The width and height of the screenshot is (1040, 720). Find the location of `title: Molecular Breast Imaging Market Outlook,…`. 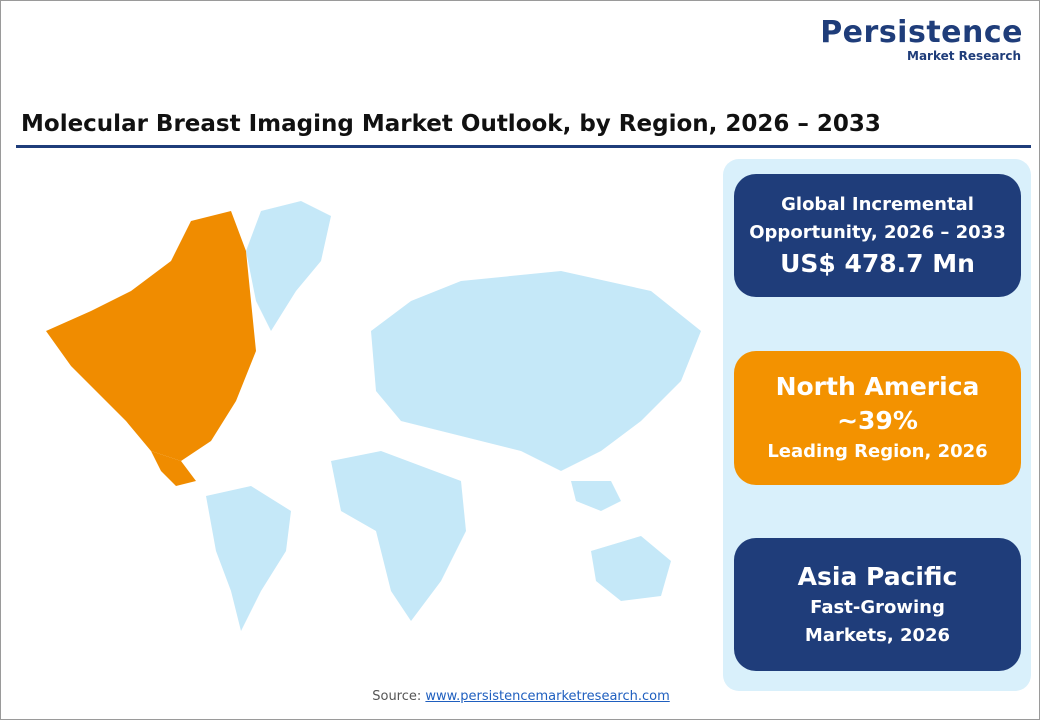

title: Molecular Breast Imaging Market Outlook,… is located at coordinates (451, 124).